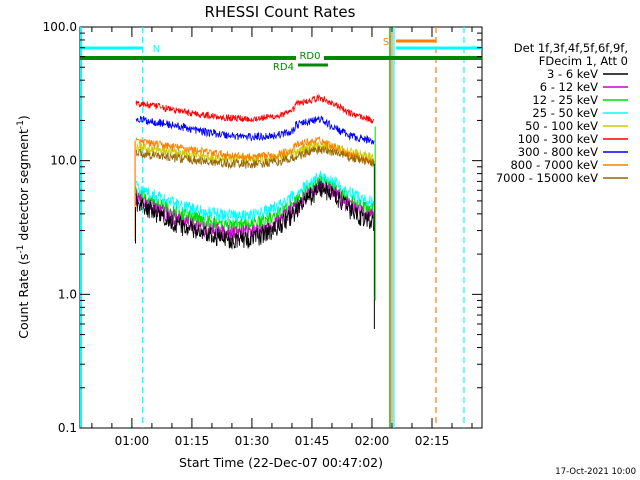 The width and height of the screenshot is (640, 480). I want to click on y-tick-label: 1.0, so click(67, 294).